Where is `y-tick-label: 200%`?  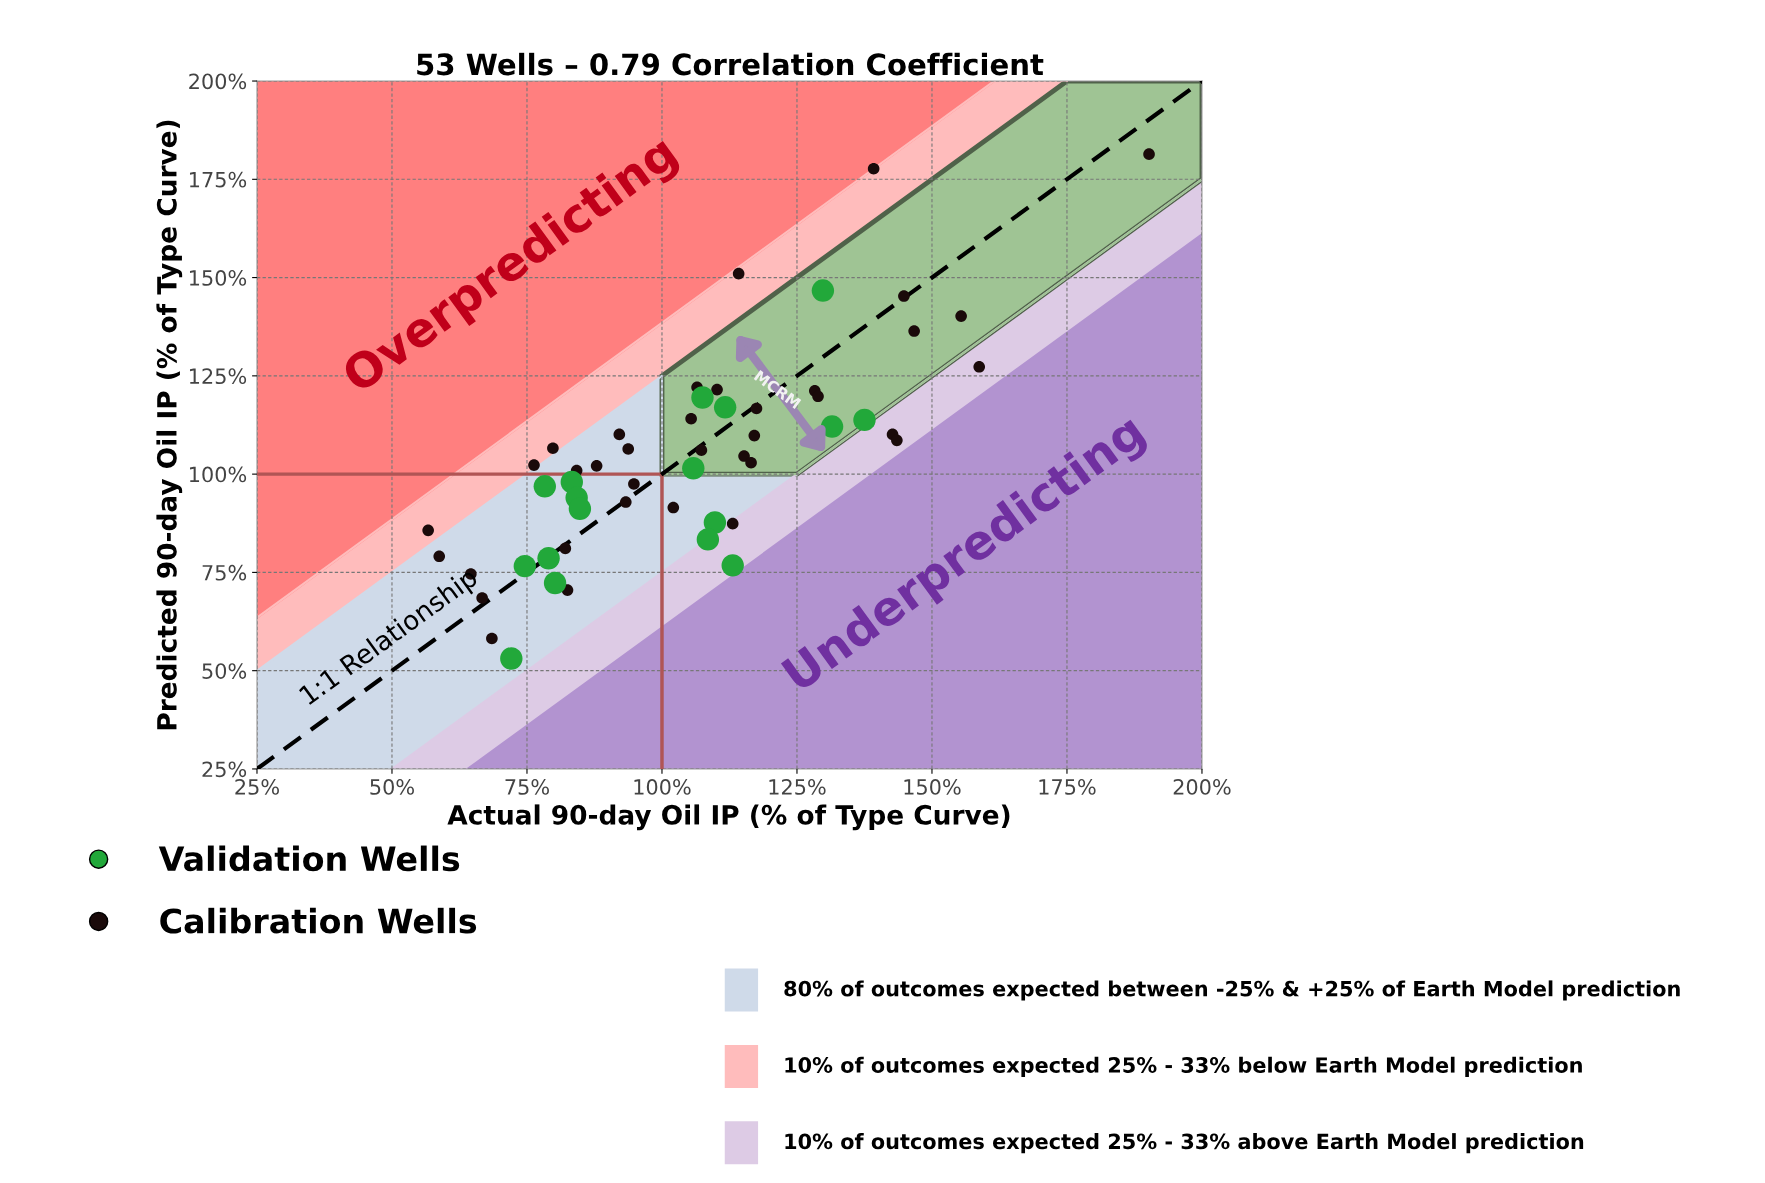
y-tick-label: 200% is located at coordinates (218, 81).